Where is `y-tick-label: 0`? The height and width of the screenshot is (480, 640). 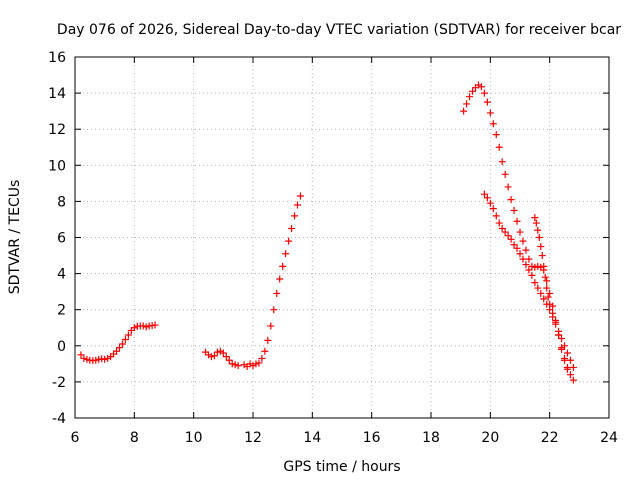 y-tick-label: 0 is located at coordinates (61, 347).